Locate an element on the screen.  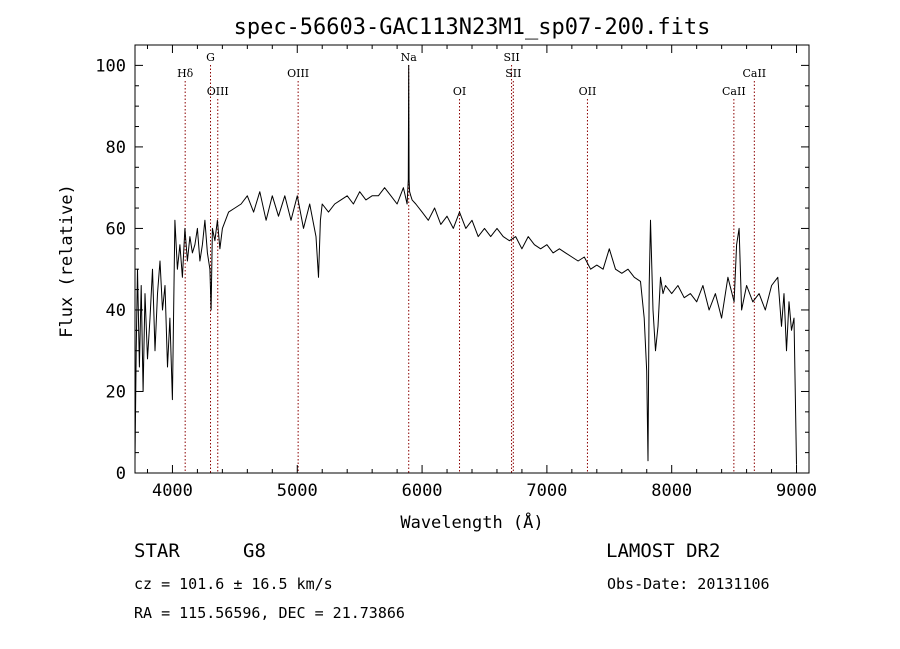
y-axis-label: Flux (relative) is located at coordinates (67, 261).